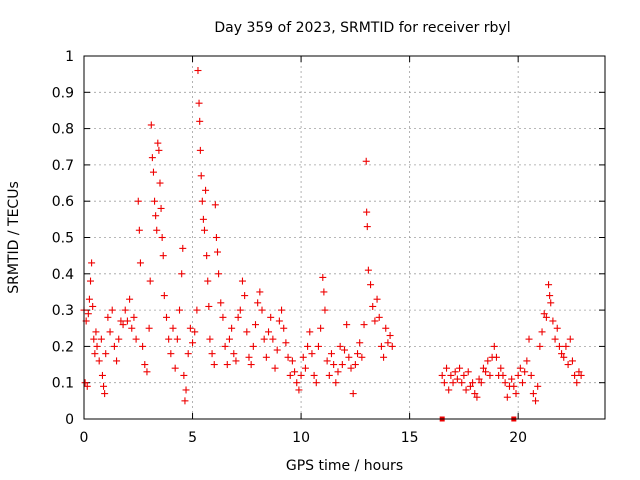 Image resolution: width=640 pixels, height=480 pixels. What do you see at coordinates (63, 238) in the screenshot?
I see `y-tick-labels: 0 0.1 0.2 0.3 0.4 0.5 0.6 0.7 0.8 0.9 1` at bounding box center [63, 238].